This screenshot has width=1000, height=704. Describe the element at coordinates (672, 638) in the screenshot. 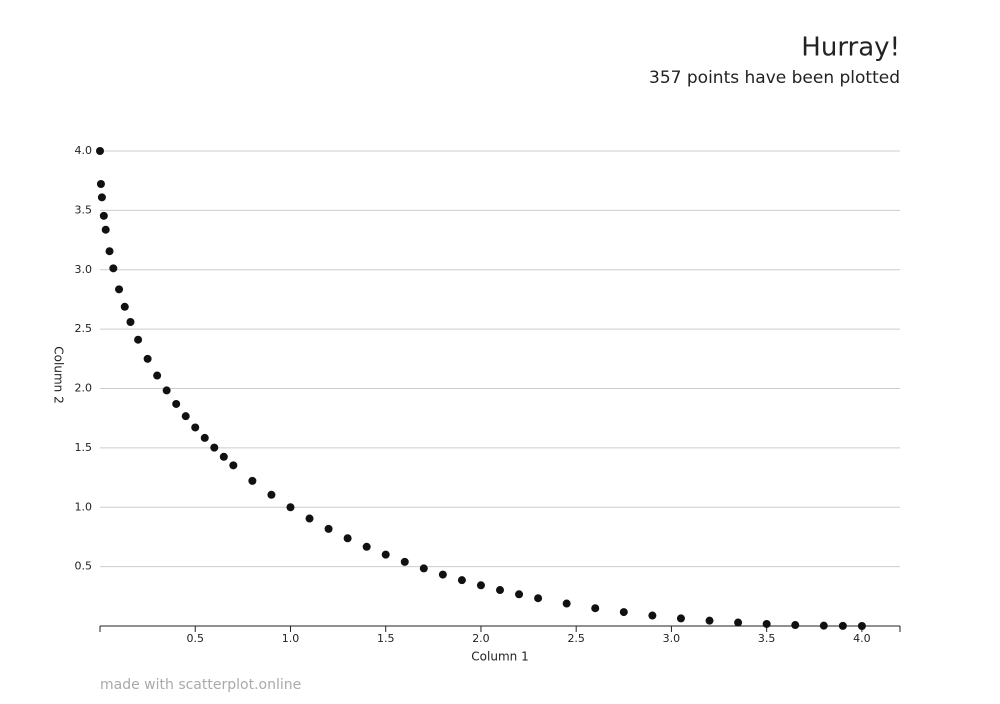

I see `x-tick-label: 3.0` at that location.